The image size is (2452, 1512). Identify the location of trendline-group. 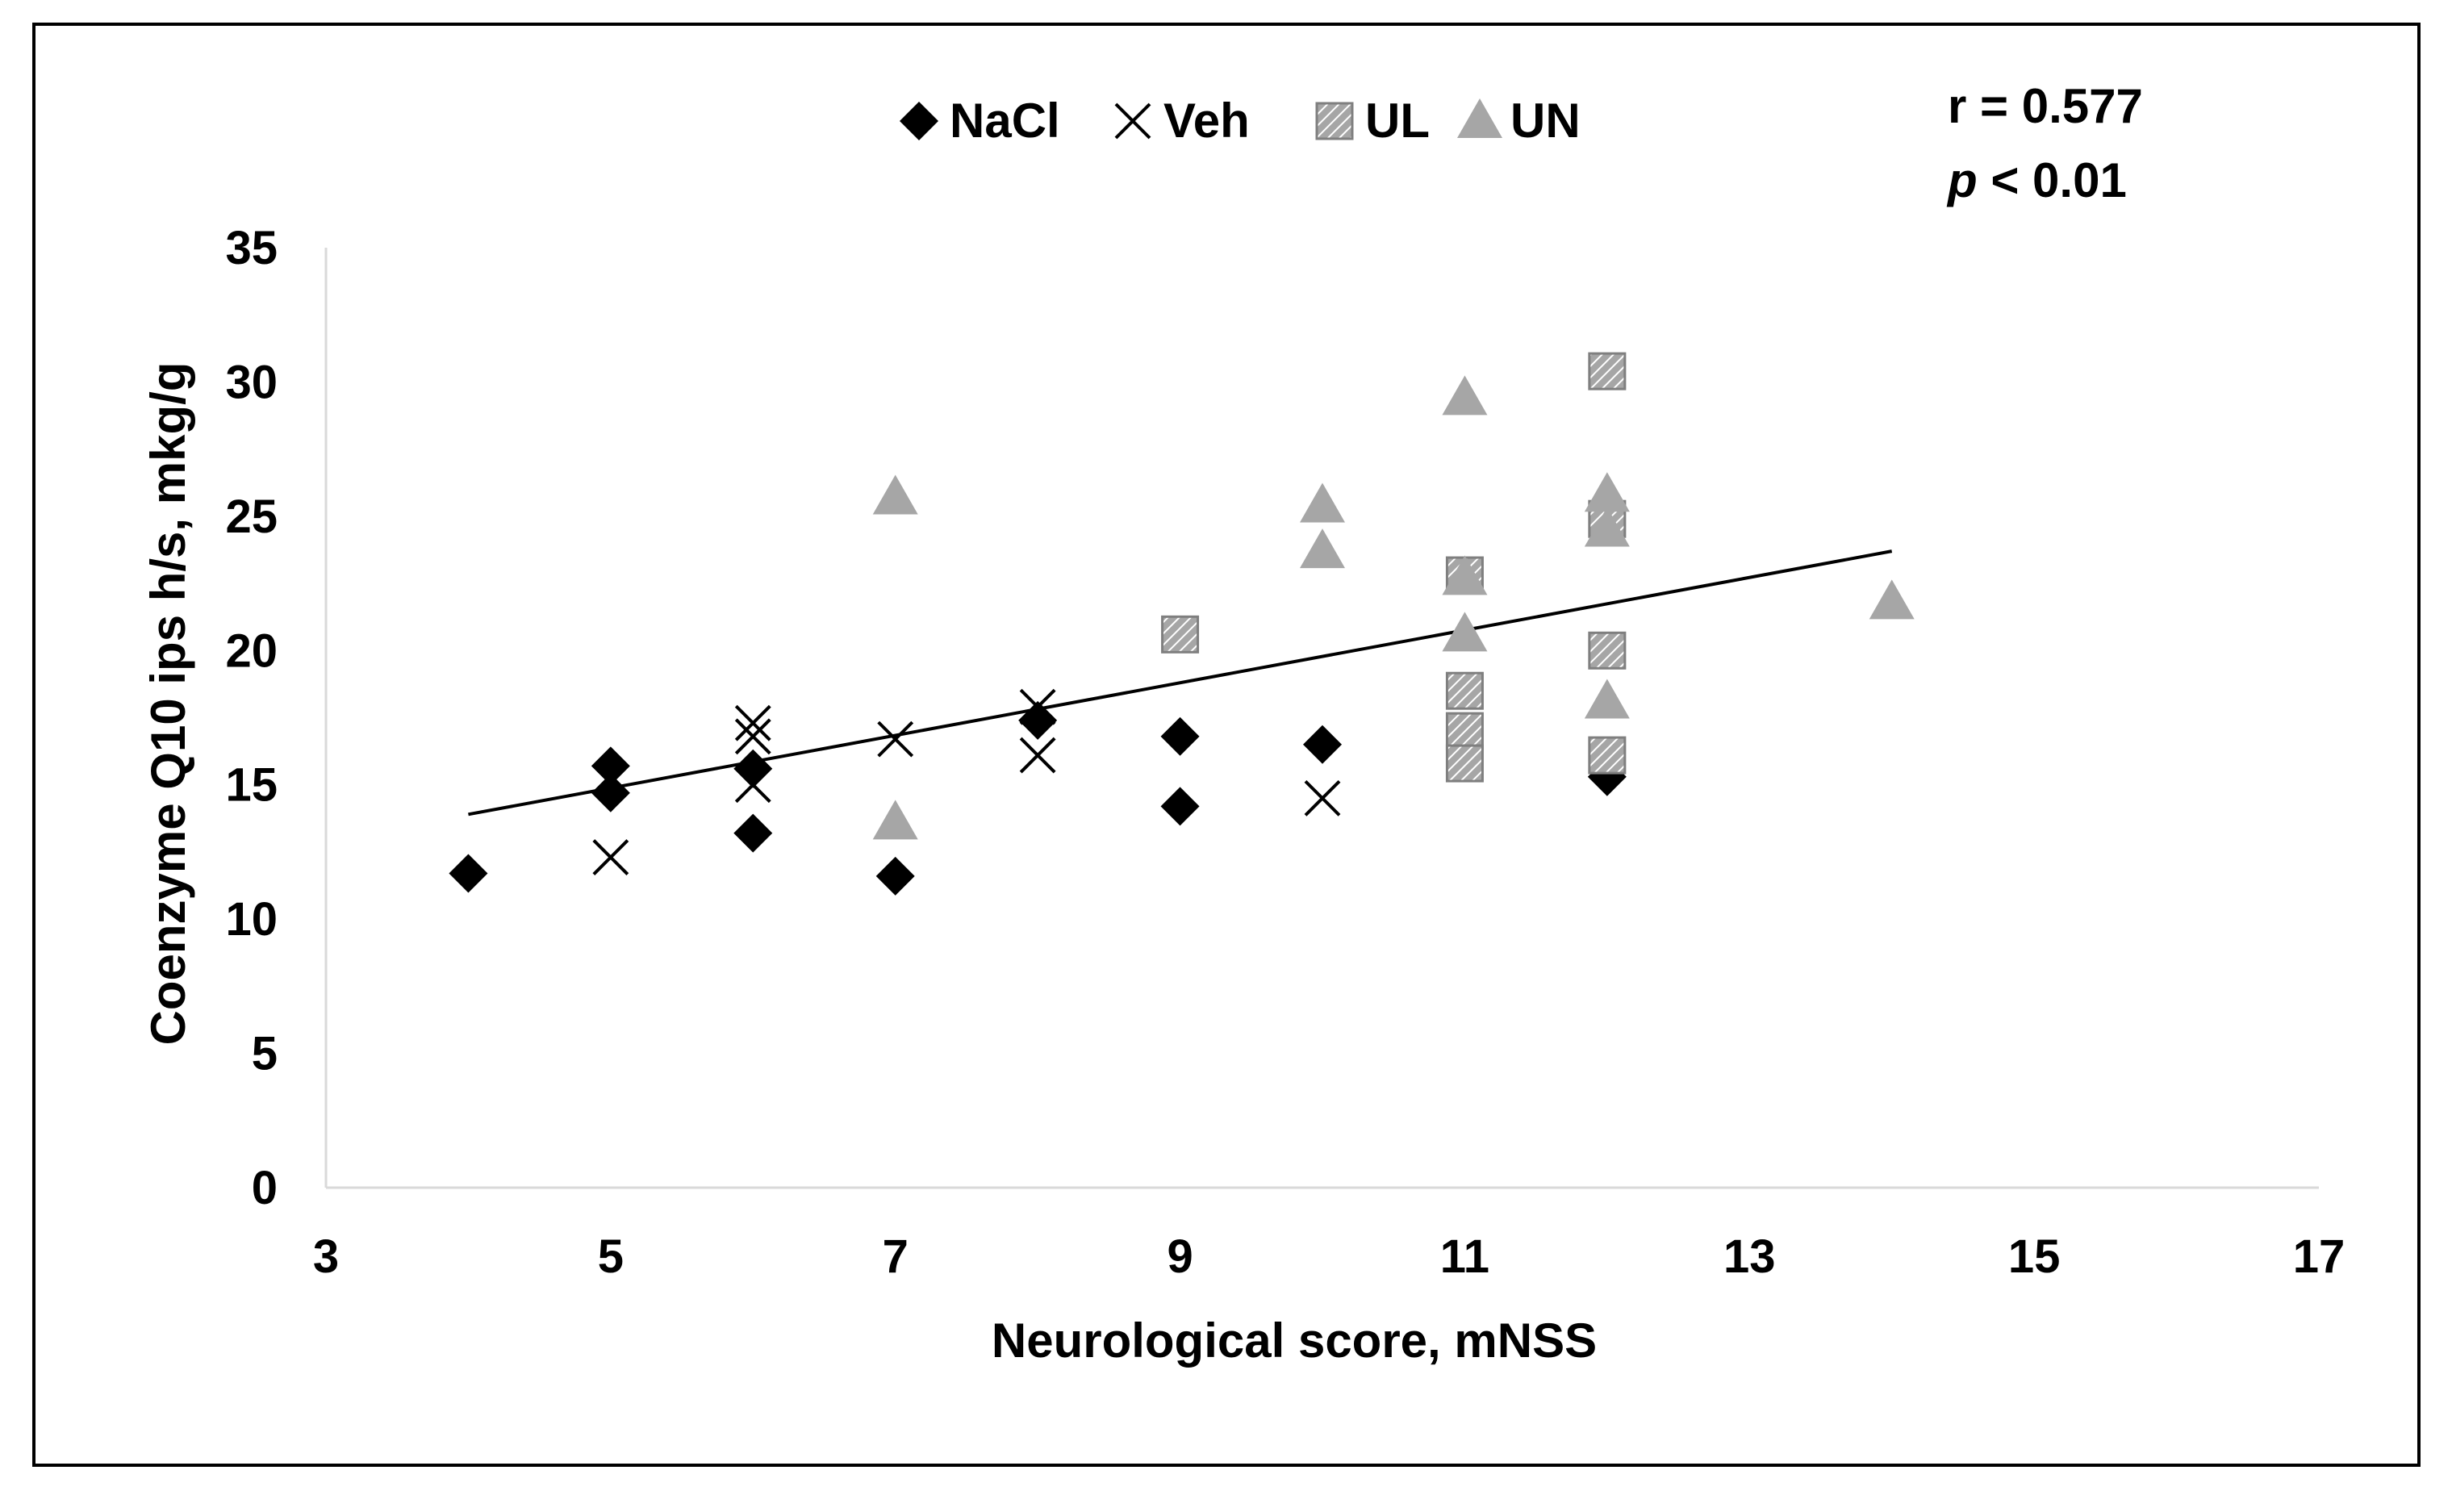
(1180, 683).